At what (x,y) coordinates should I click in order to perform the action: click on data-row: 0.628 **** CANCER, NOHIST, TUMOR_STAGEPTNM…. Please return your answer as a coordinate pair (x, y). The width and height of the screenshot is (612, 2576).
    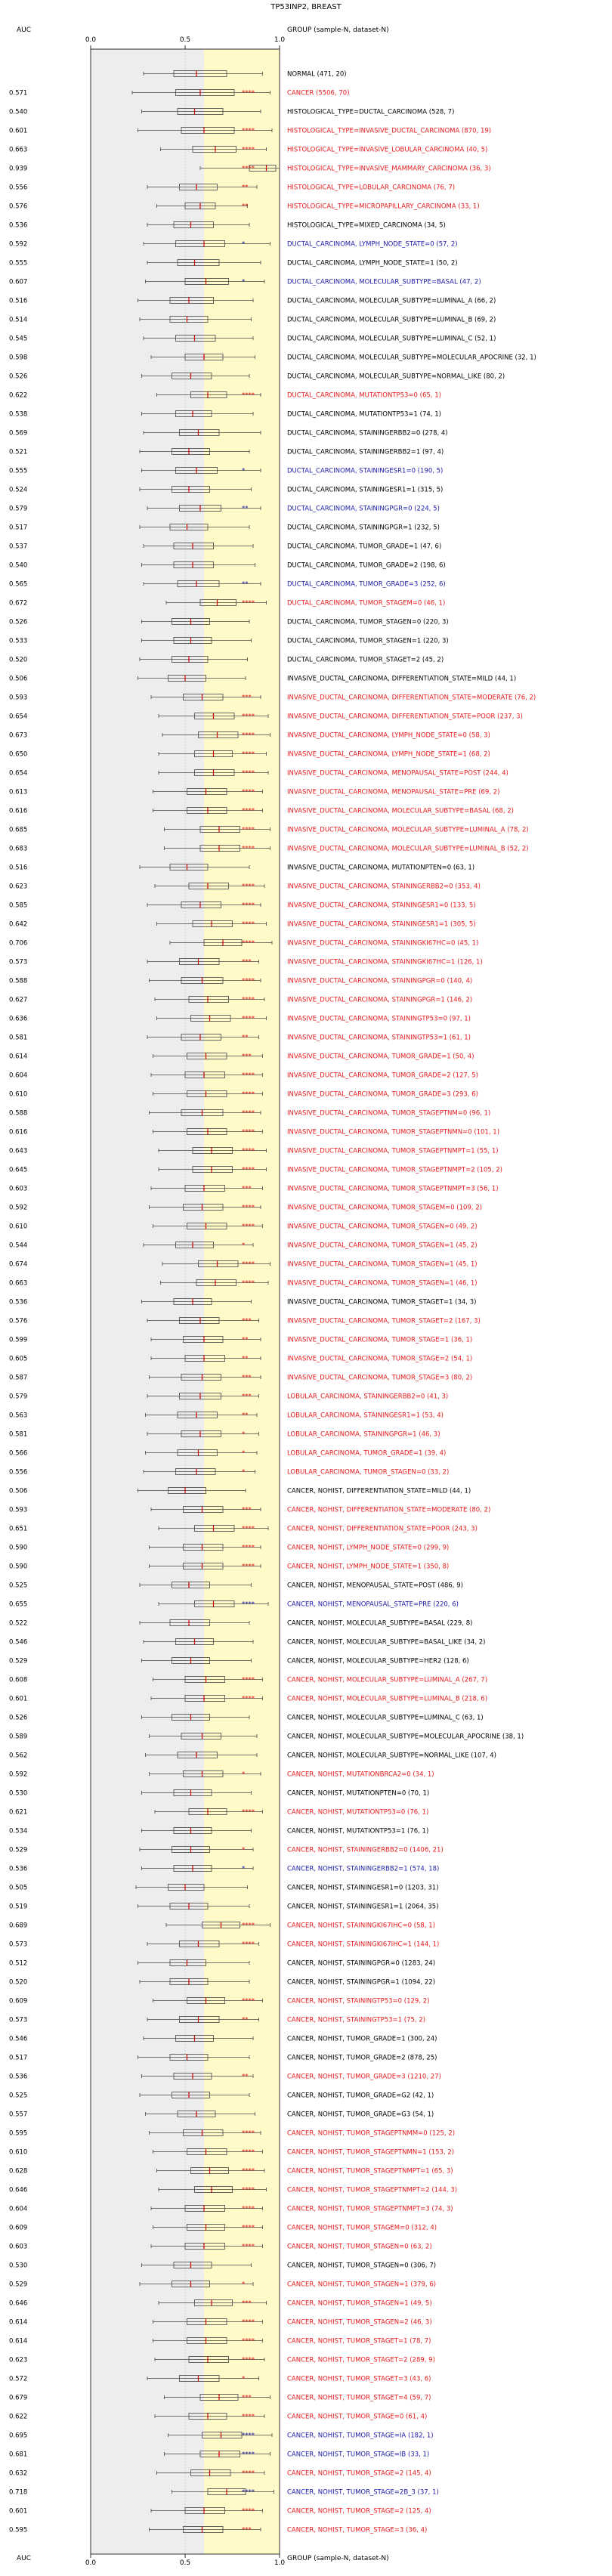
    Looking at the image, I should click on (231, 2171).